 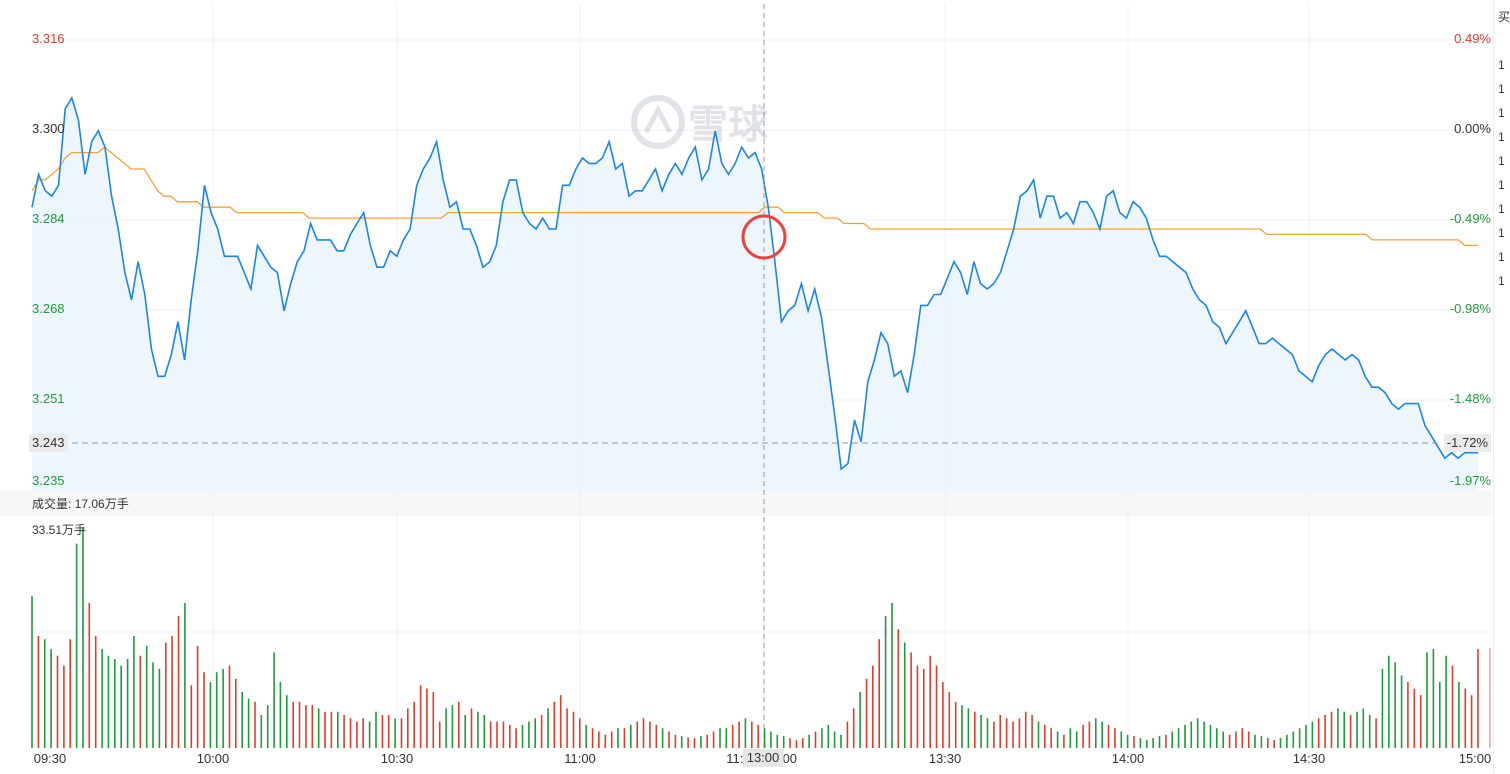 What do you see at coordinates (746, 503) in the screenshot?
I see `volume-header-band` at bounding box center [746, 503].